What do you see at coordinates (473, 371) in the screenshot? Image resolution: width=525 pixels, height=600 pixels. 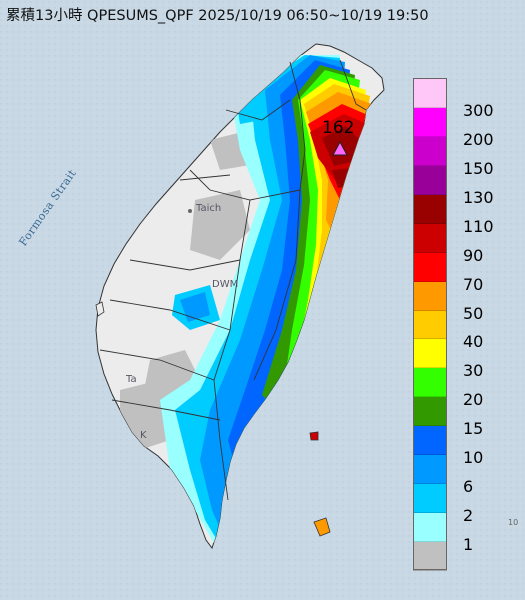 I see `legend-label: 30` at bounding box center [473, 371].